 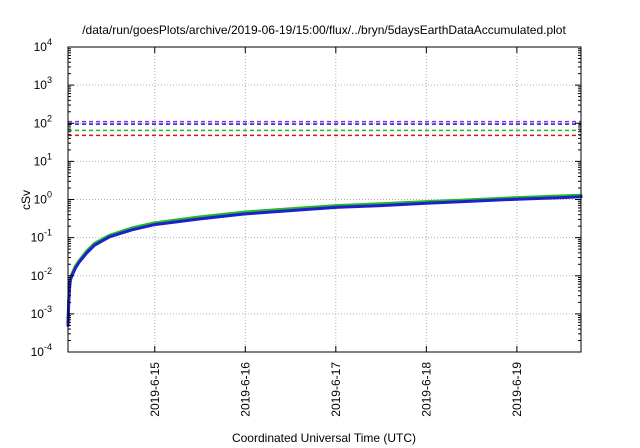 What do you see at coordinates (517, 389) in the screenshot?
I see `x-tick-label: 2019-6-19` at bounding box center [517, 389].